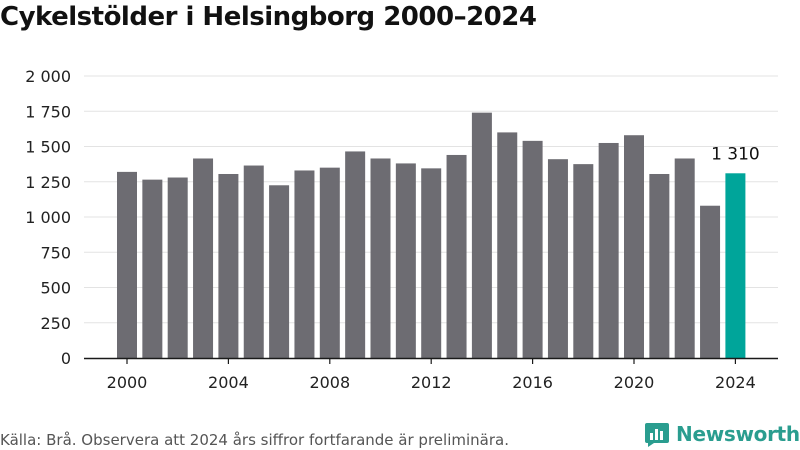 The image size is (800, 450). What do you see at coordinates (380, 258) in the screenshot?
I see `bar-2010` at bounding box center [380, 258].